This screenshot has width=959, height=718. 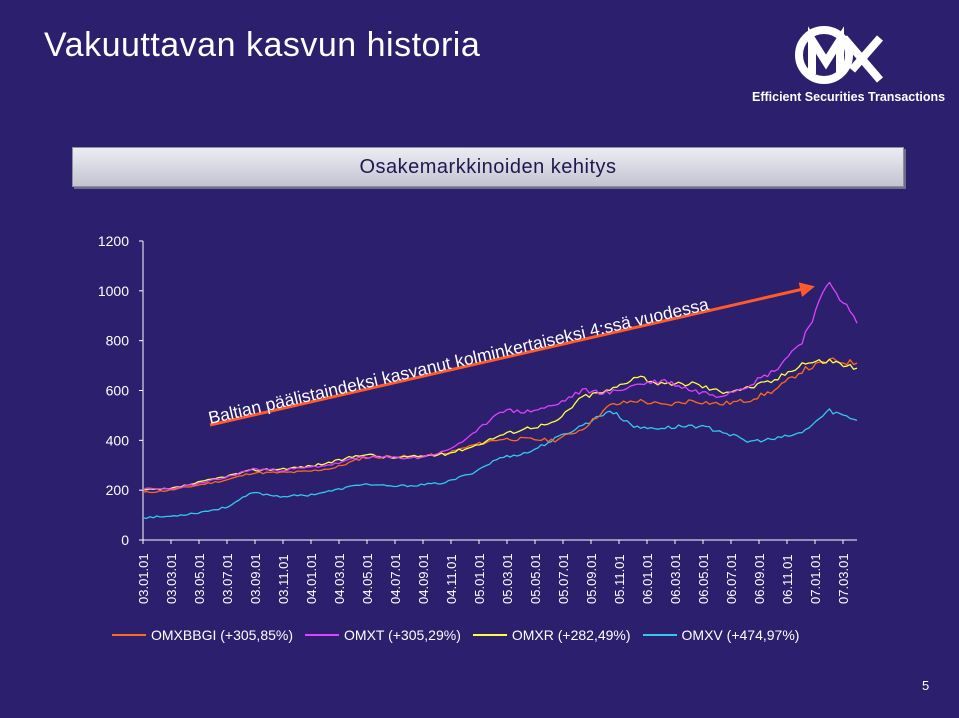 I want to click on legend-item-omxbbgi: OMXBBGI (+305,85%), so click(x=202, y=635).